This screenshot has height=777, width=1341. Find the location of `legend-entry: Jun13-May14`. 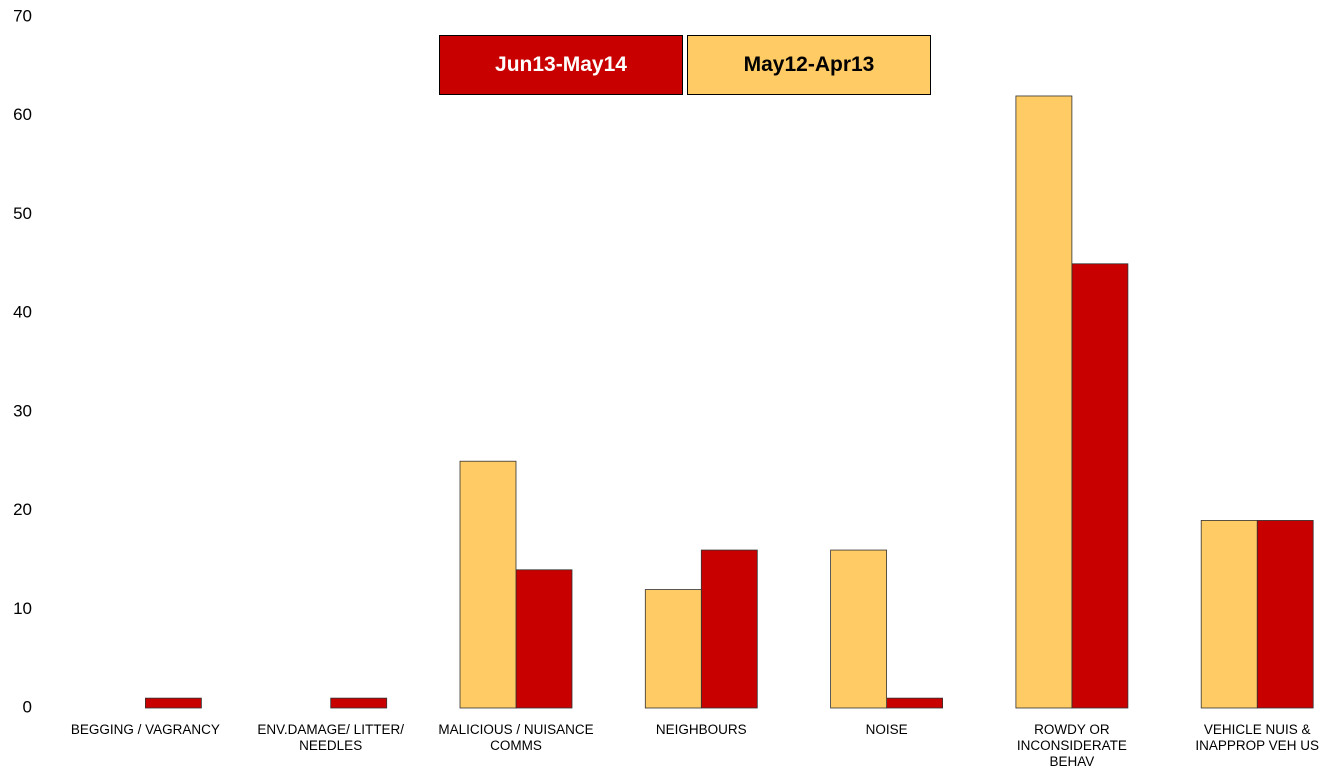

legend-entry: Jun13-May14 is located at coordinates (561, 65).